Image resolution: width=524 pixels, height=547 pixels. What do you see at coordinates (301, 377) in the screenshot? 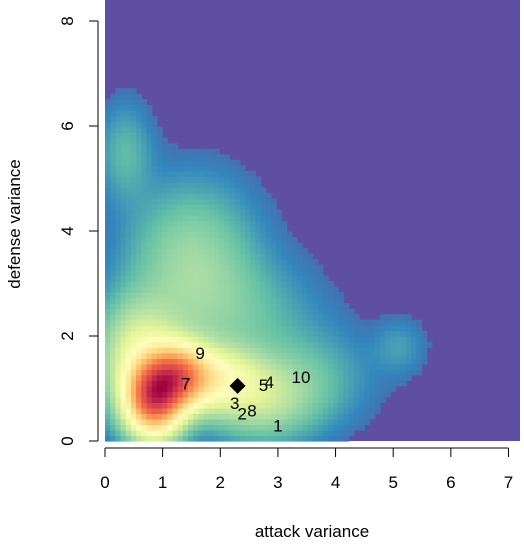
I see `point-label: 10` at bounding box center [301, 377].